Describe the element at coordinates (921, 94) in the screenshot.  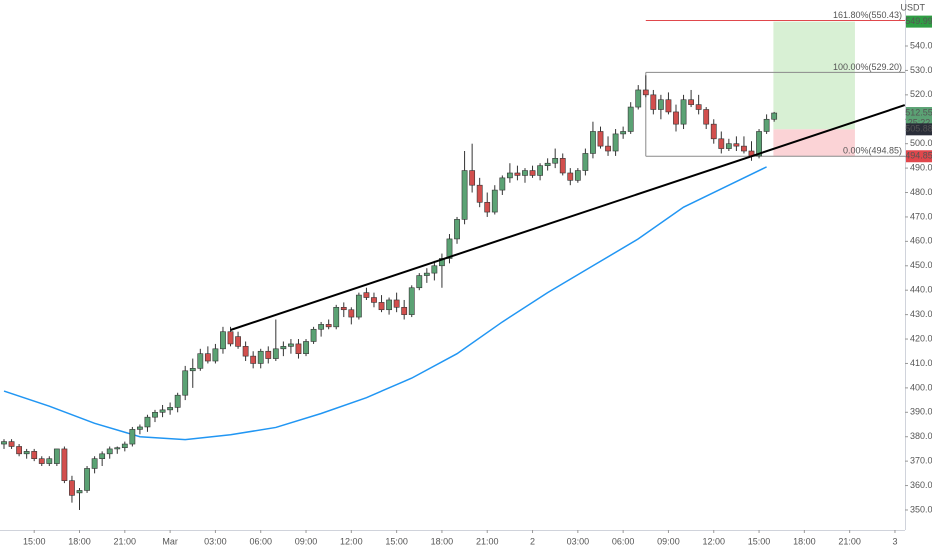
I see `y-tick-label: 520.00` at that location.